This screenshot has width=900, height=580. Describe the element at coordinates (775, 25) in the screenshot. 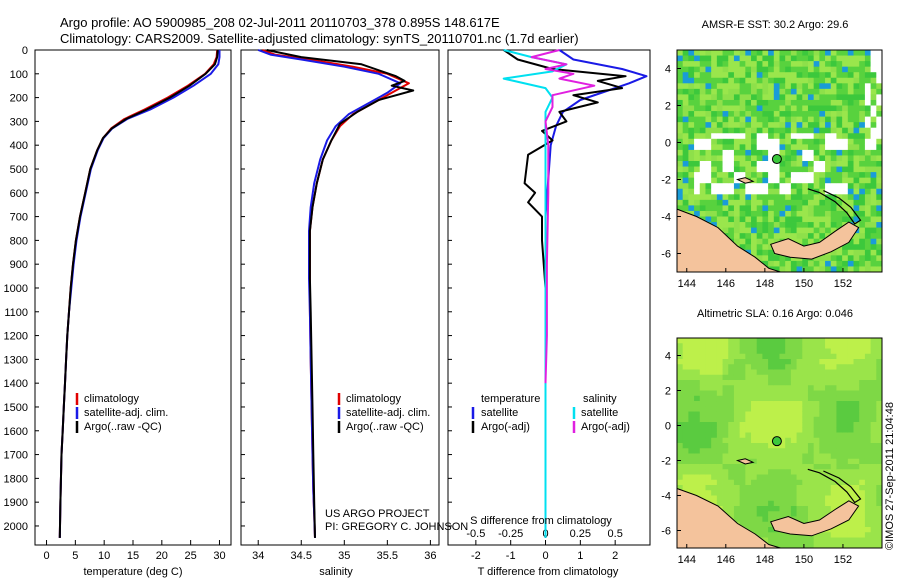

I see `sst-map-title: AMSR-E SST: 30.2 Argo: 29.6` at that location.